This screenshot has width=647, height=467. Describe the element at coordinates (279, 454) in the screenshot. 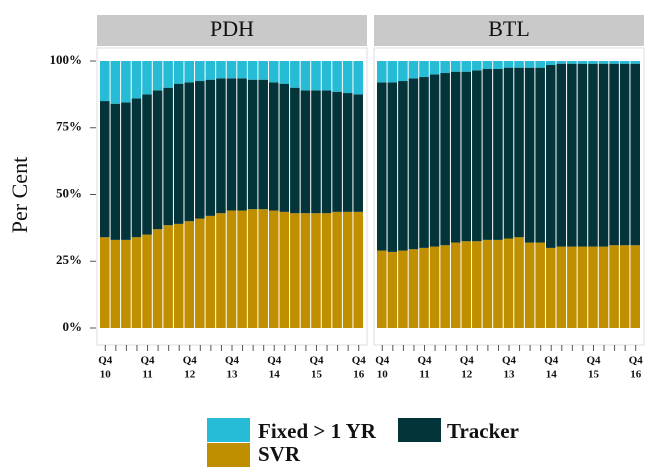

I see `legend-label: SVR` at that location.